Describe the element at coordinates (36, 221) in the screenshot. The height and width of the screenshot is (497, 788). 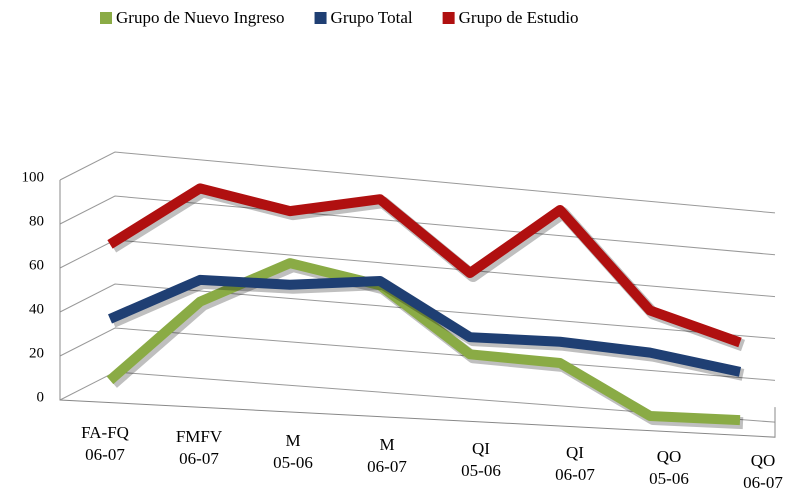
I see `y-tick-label: 80` at that location.